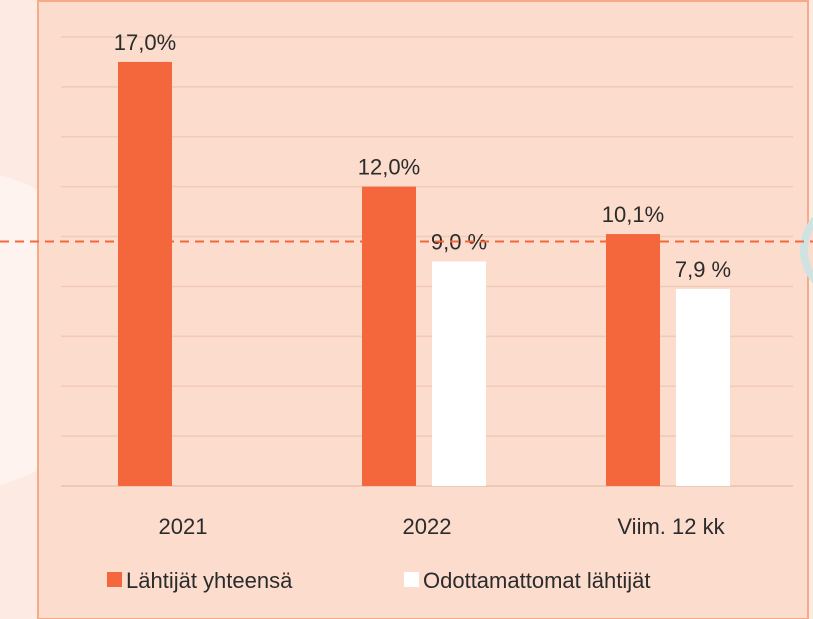 This screenshot has width=813, height=619. I want to click on legend-label: Lähtijät yhteensä, so click(209, 580).